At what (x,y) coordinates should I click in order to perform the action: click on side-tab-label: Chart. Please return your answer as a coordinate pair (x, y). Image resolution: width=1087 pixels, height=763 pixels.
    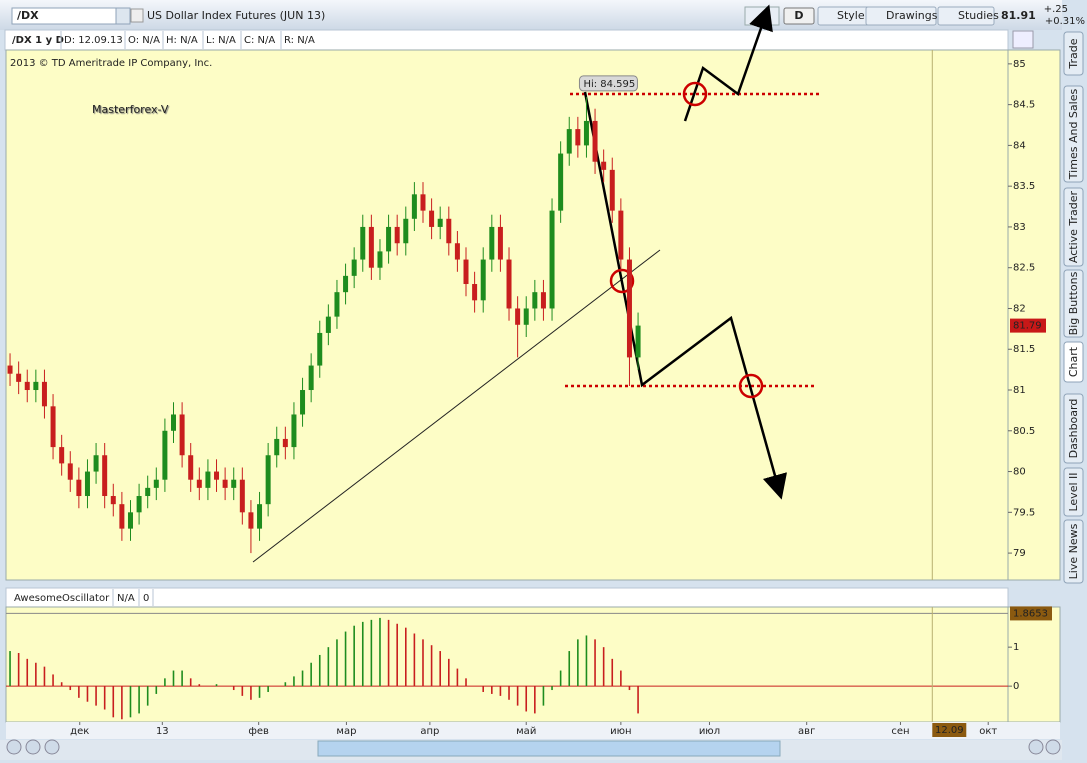
    Looking at the image, I should click on (1073, 361).